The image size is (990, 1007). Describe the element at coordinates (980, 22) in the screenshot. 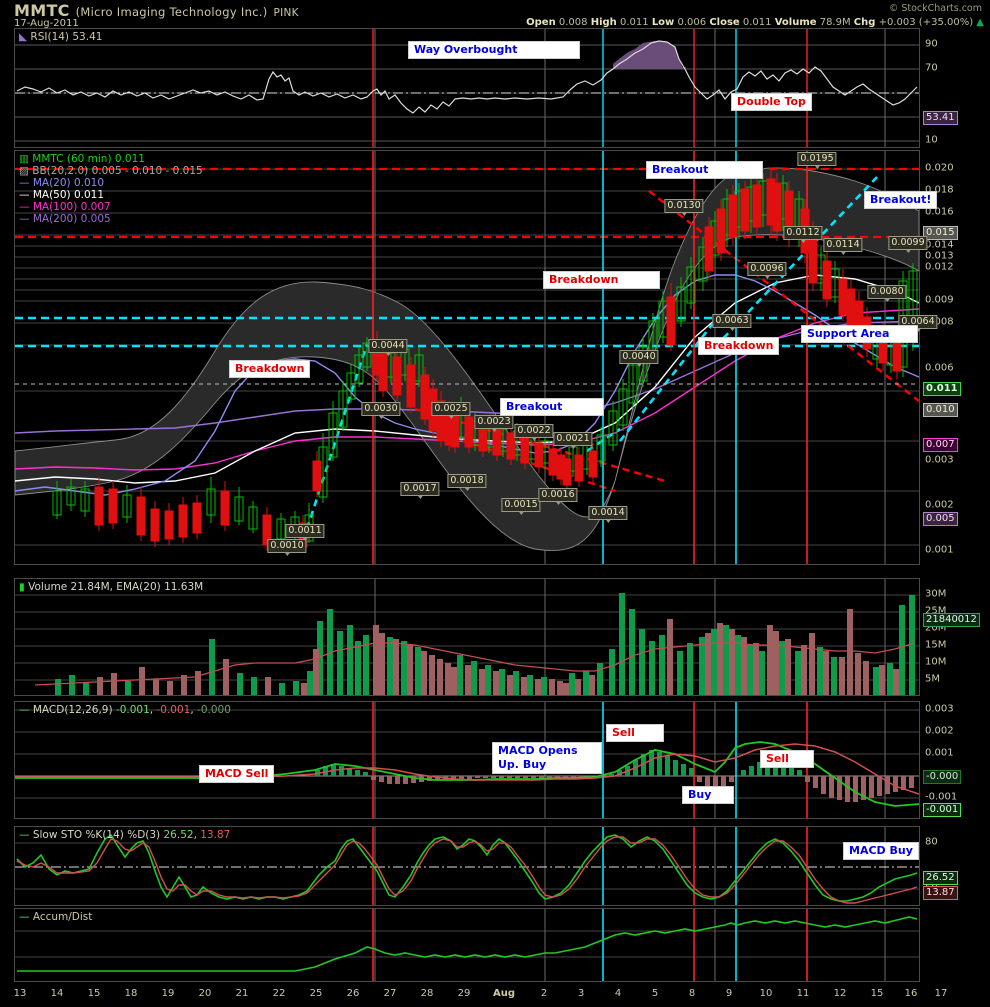

I see `chg-up-arrow-icon: ▲` at that location.